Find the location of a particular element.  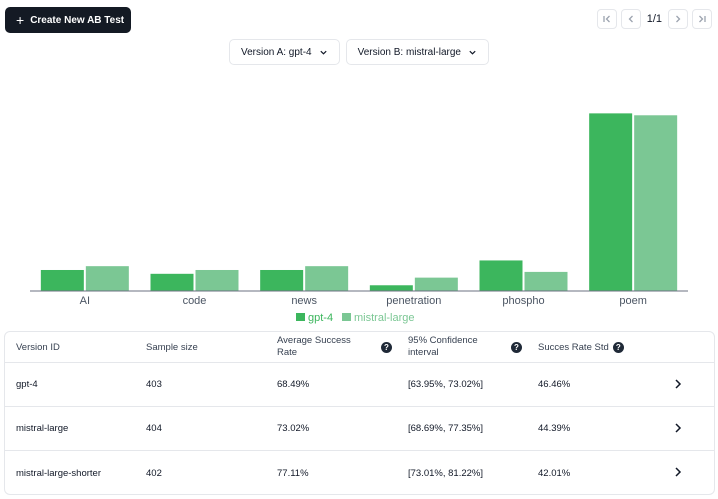

pagination: 1/1 is located at coordinates (654, 19).